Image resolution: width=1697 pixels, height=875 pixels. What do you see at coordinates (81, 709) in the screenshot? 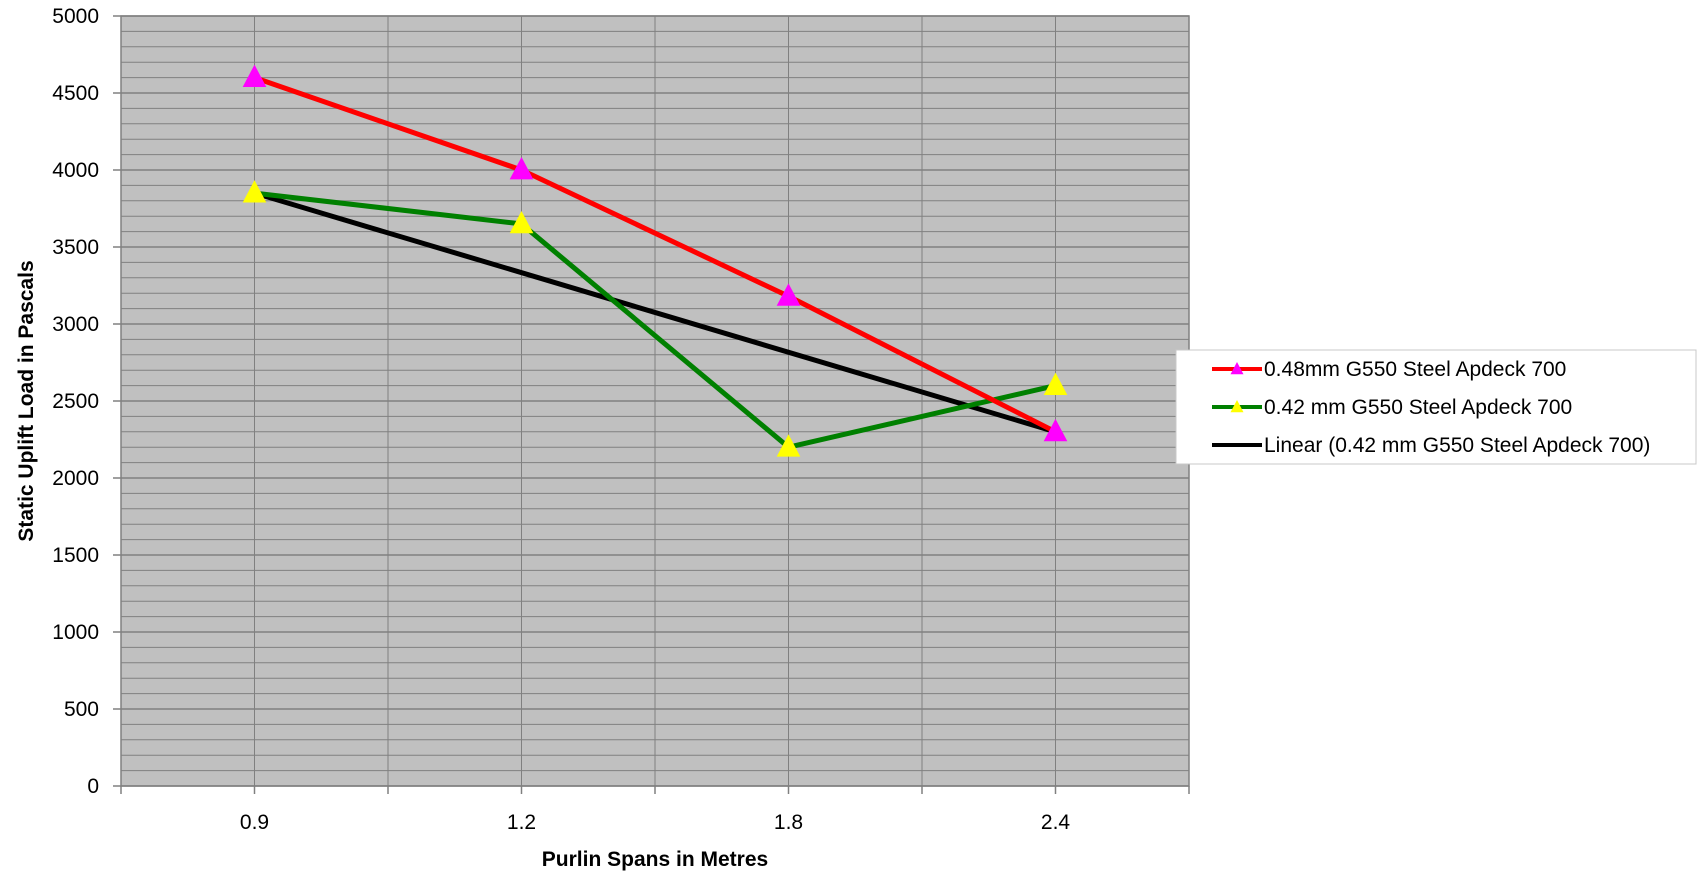
I see `y-tick-label: 500` at bounding box center [81, 709].